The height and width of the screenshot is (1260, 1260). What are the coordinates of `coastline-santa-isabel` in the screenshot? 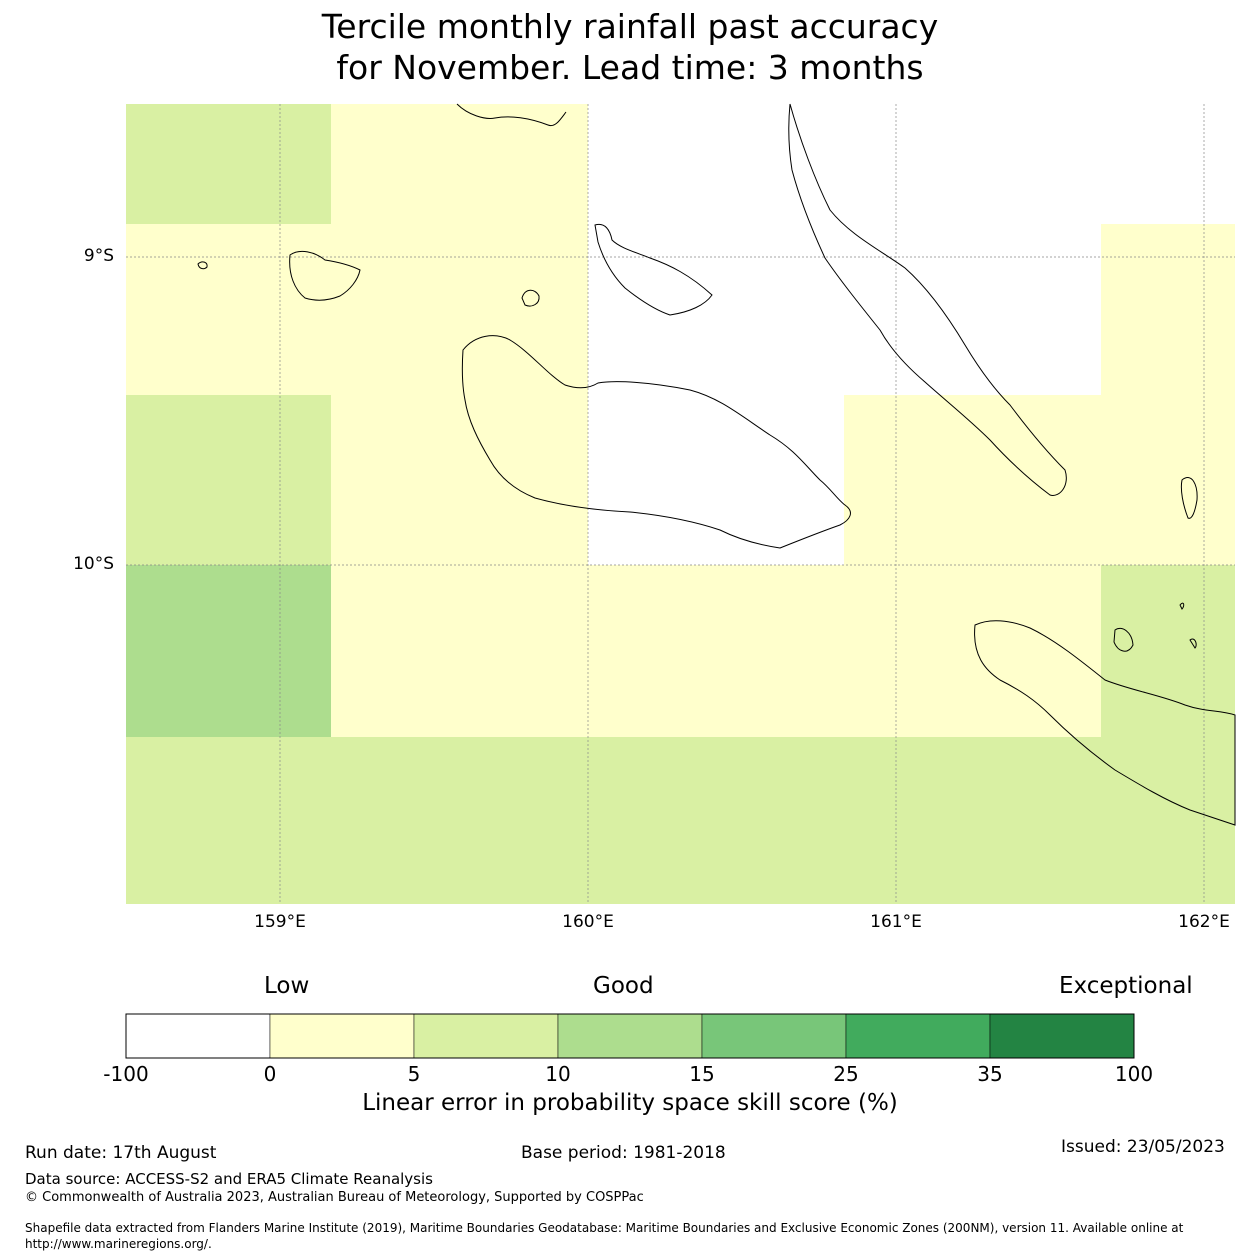 It's located at (653, 269).